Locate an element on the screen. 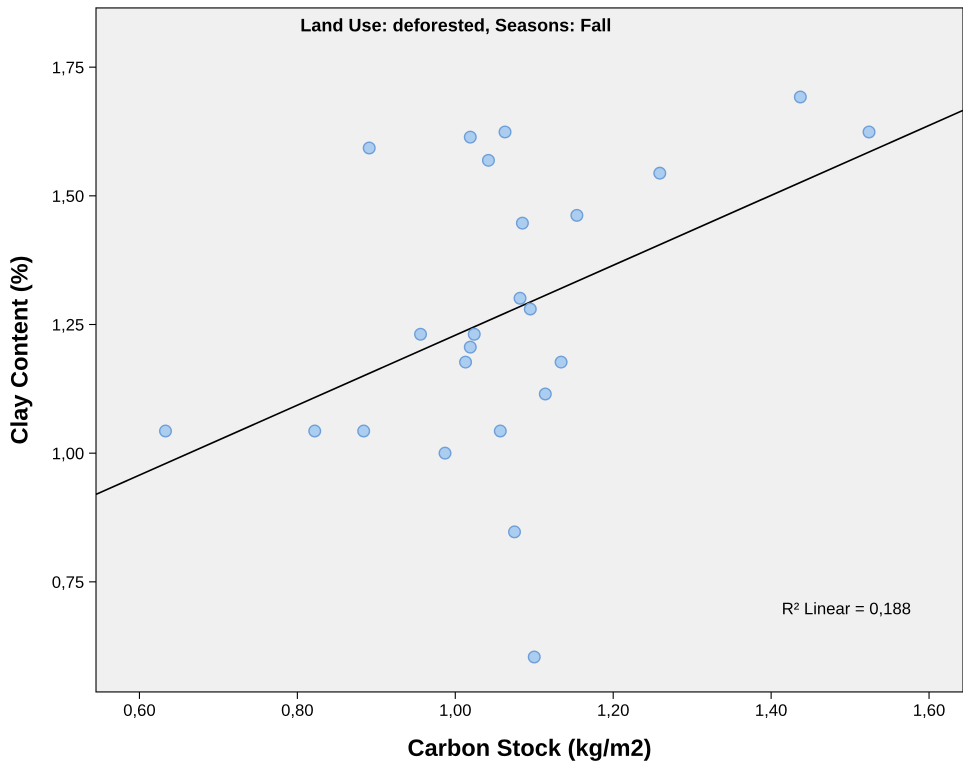  x-tick-label: 1,60 is located at coordinates (929, 711).